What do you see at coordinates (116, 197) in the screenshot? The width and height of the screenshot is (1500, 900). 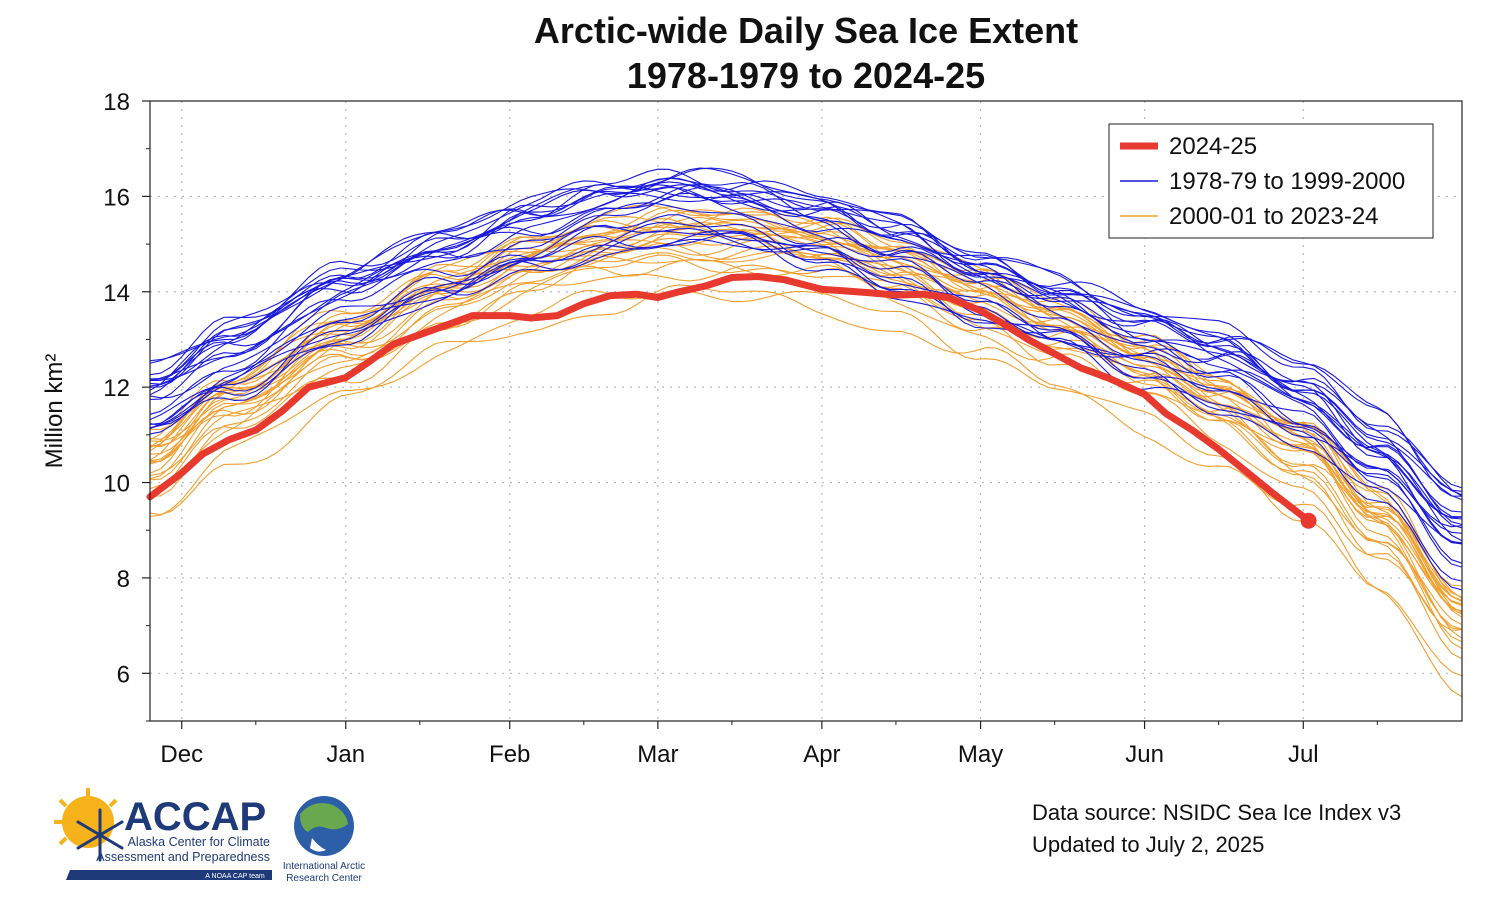 I see `y-tick-label: 16` at bounding box center [116, 197].